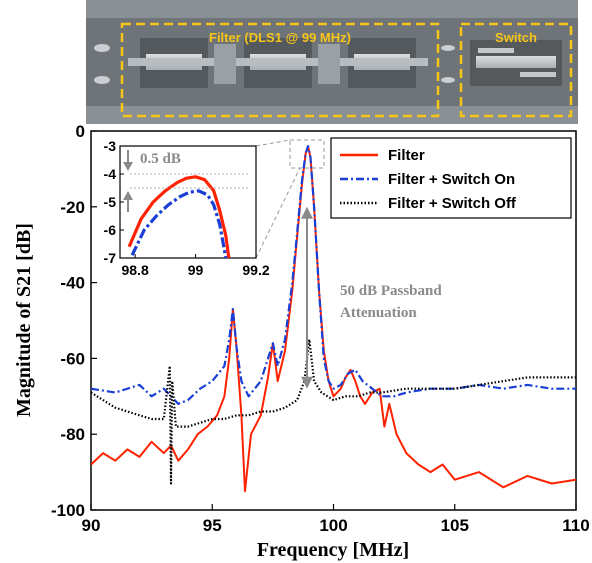 The width and height of the screenshot is (592, 563). What do you see at coordinates (333, 550) in the screenshot?
I see `x-axis-label: Frequency [MHz]` at bounding box center [333, 550].